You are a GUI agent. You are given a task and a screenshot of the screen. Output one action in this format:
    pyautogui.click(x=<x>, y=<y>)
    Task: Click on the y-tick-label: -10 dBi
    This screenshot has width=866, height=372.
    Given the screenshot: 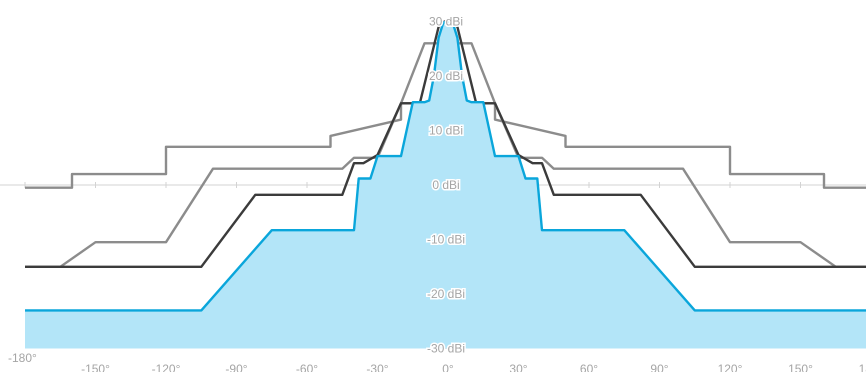 What is the action you would take?
    pyautogui.click(x=446, y=240)
    